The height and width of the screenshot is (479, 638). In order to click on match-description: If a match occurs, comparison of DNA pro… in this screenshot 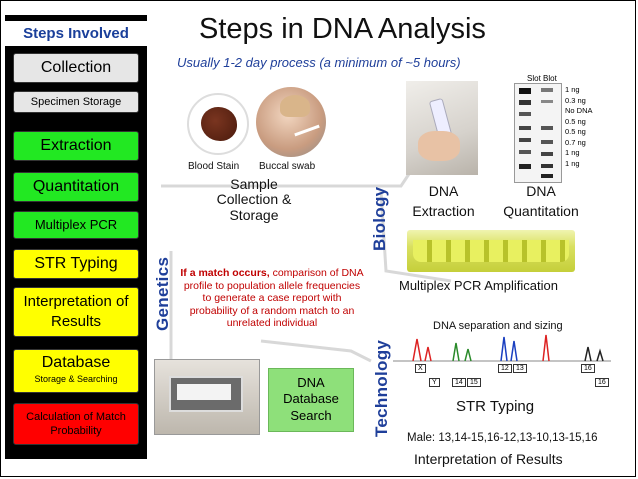, I will do `click(272, 298)`.